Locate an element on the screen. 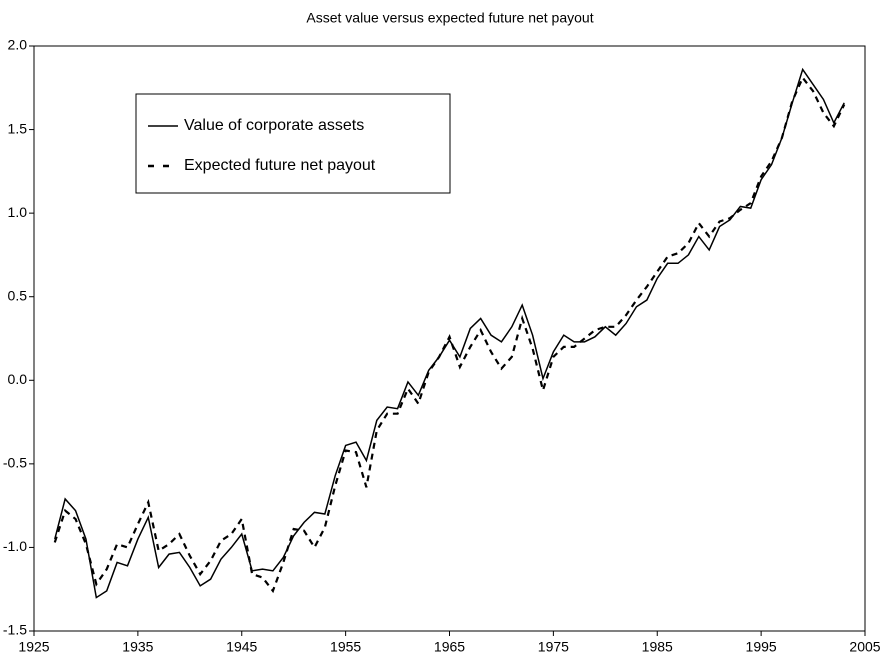  y-tick-label: 1.0 is located at coordinates (18, 212).